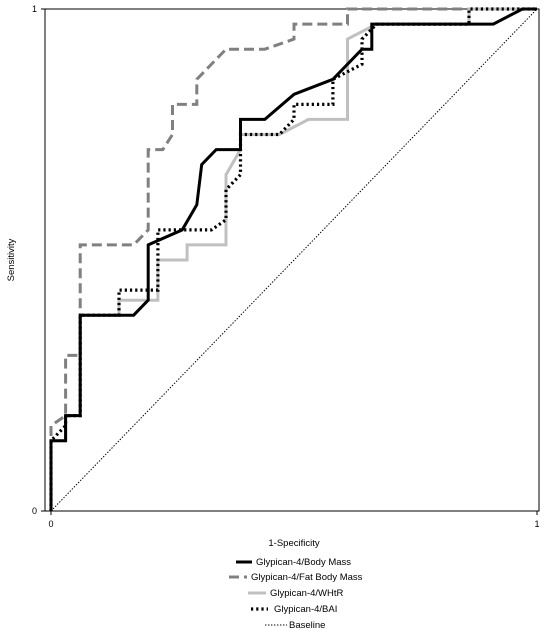  Describe the element at coordinates (536, 524) in the screenshot. I see `x-tick-1: 1` at that location.